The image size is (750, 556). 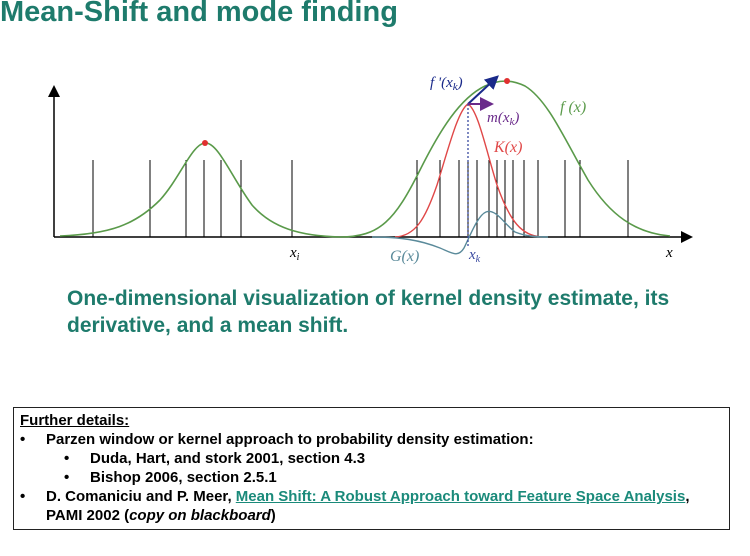 I want to click on slide-title: Mean-Shift and mode finding, so click(x=199, y=14).